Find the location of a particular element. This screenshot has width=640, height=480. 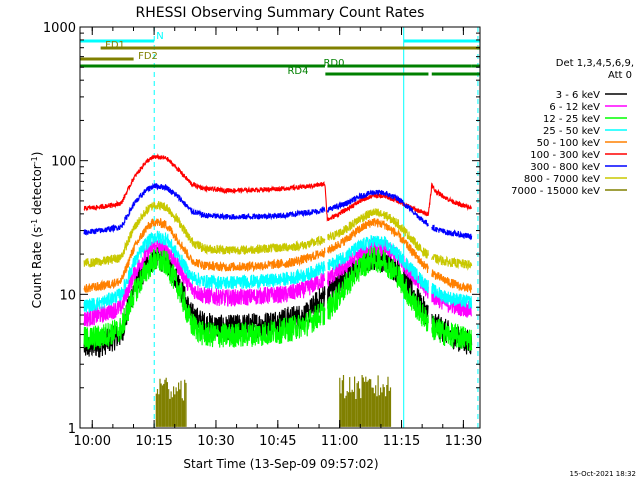

legend-label: 12 - 25 keV is located at coordinates (571, 119).